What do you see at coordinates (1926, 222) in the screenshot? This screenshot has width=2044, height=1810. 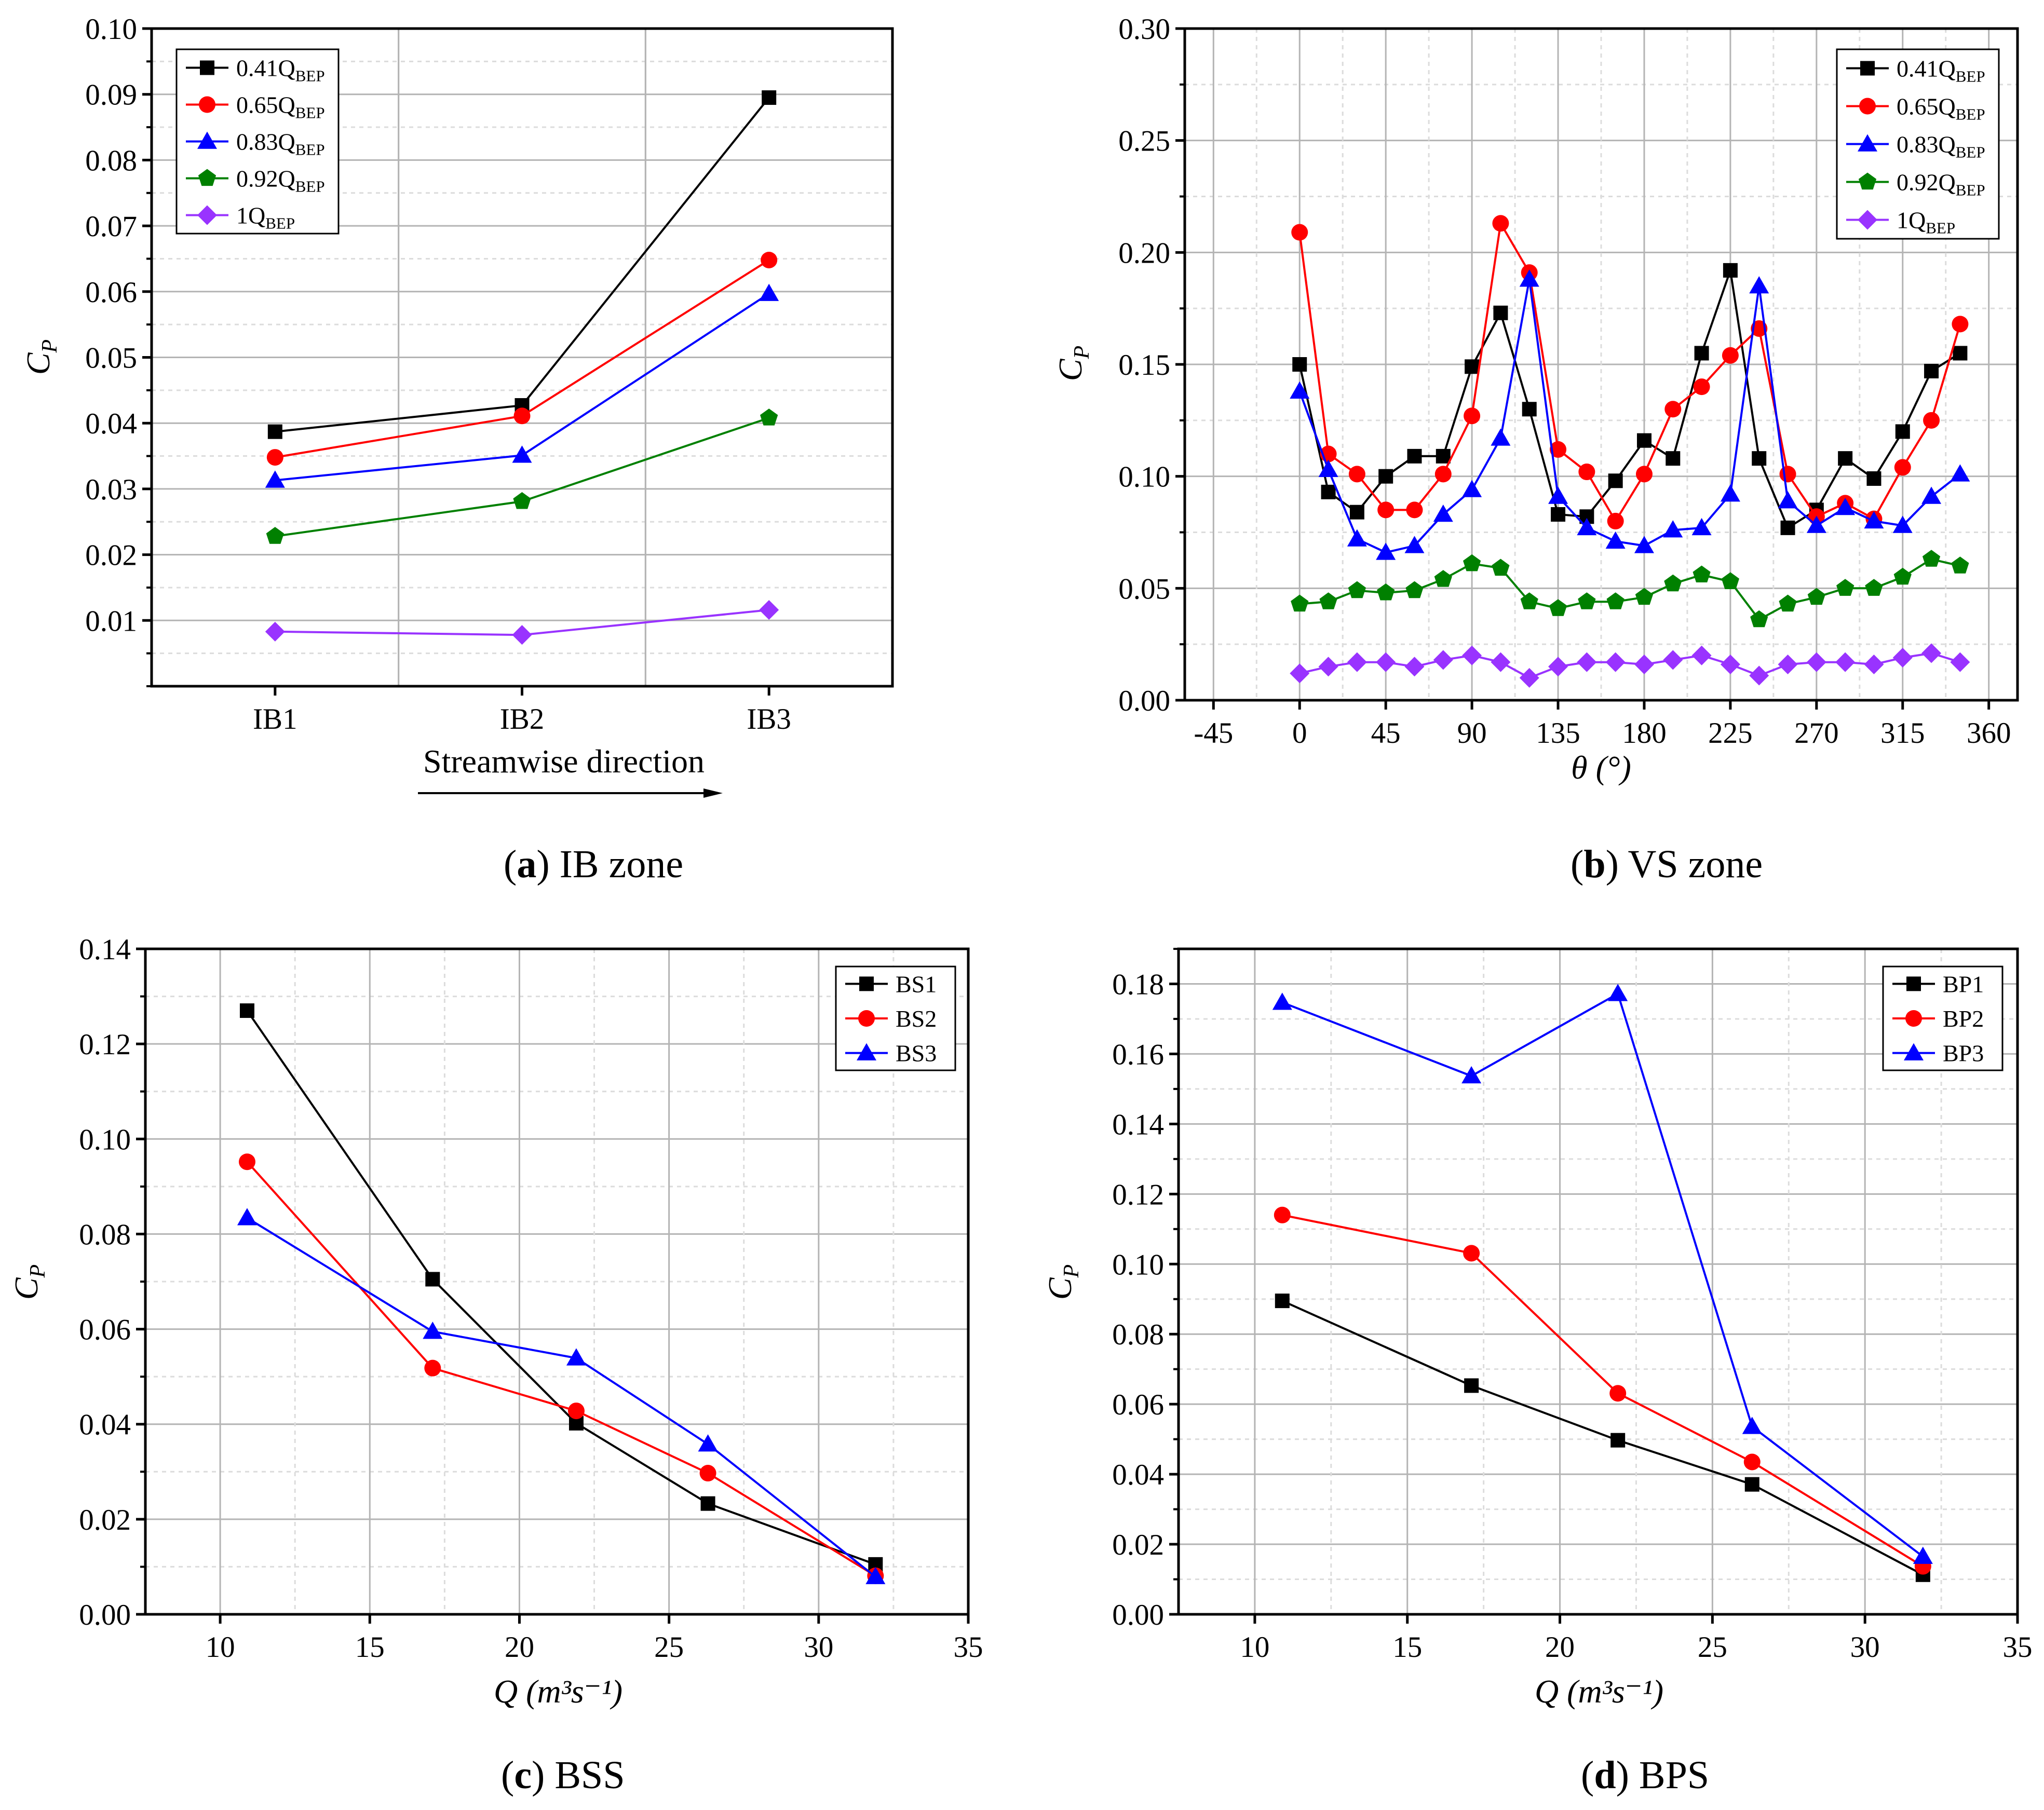 I see `legend-label: 1QBEP` at bounding box center [1926, 222].